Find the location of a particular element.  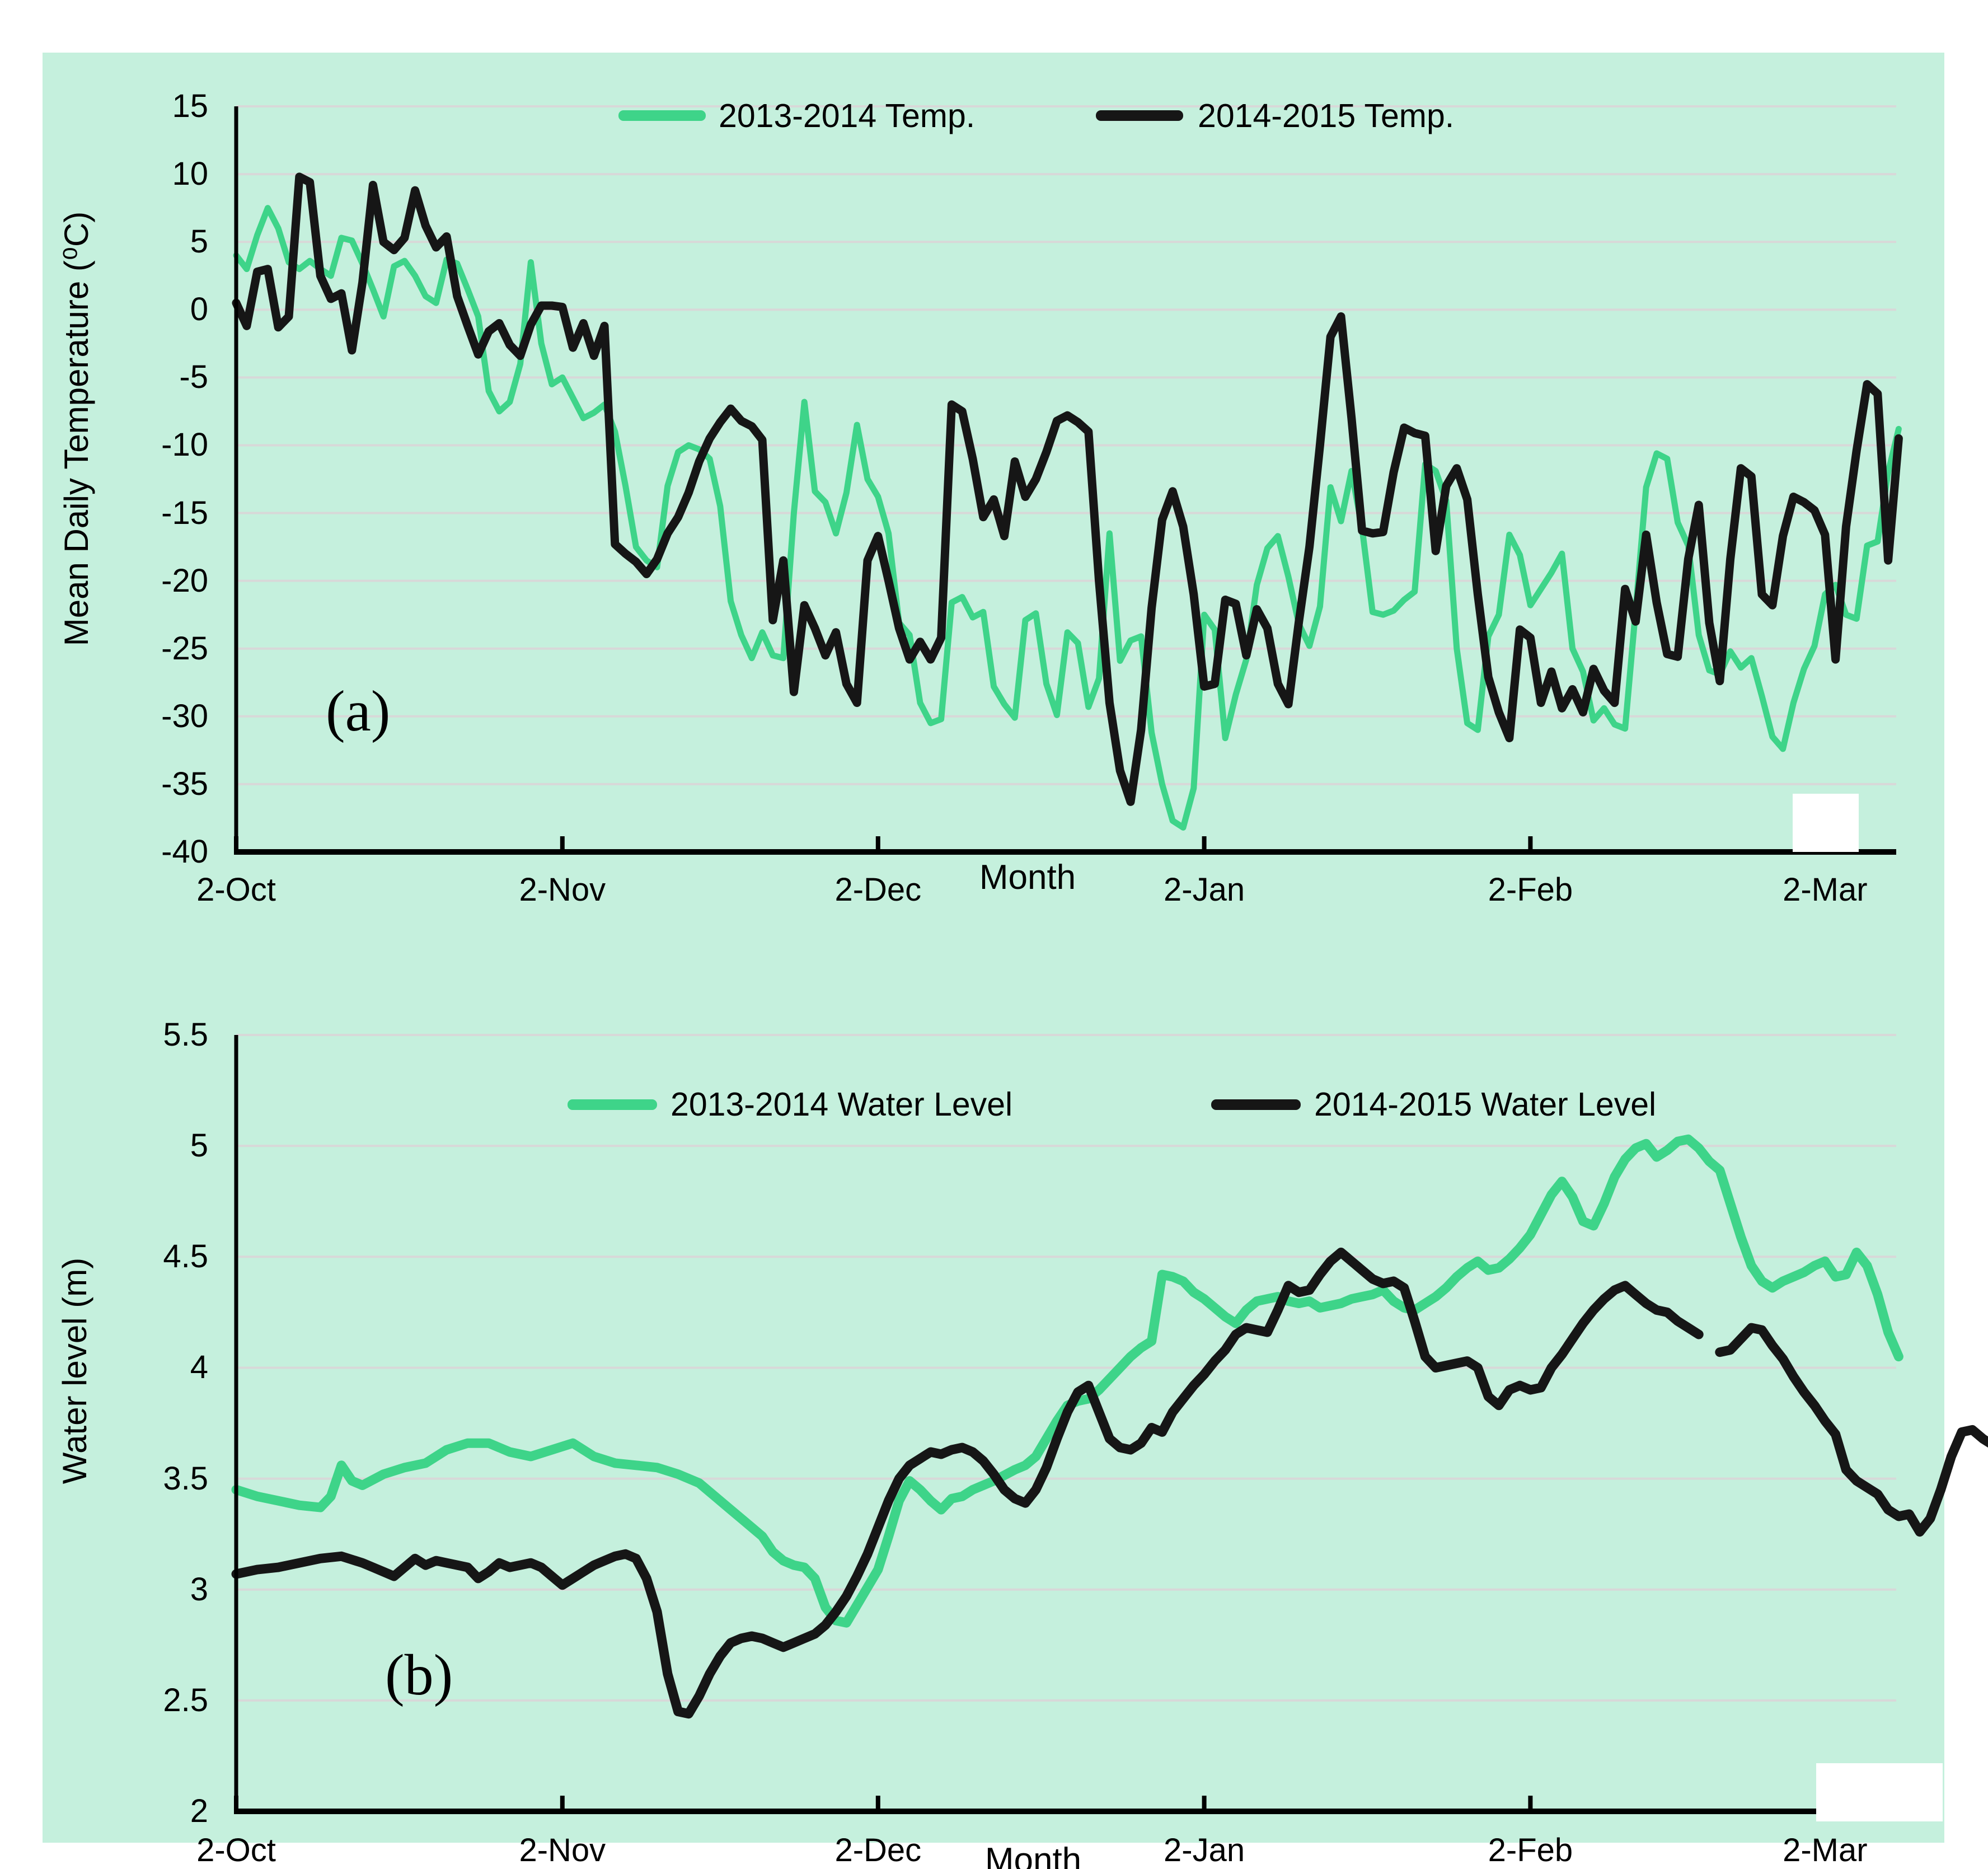

white-patch-panel-a is located at coordinates (1826, 823).